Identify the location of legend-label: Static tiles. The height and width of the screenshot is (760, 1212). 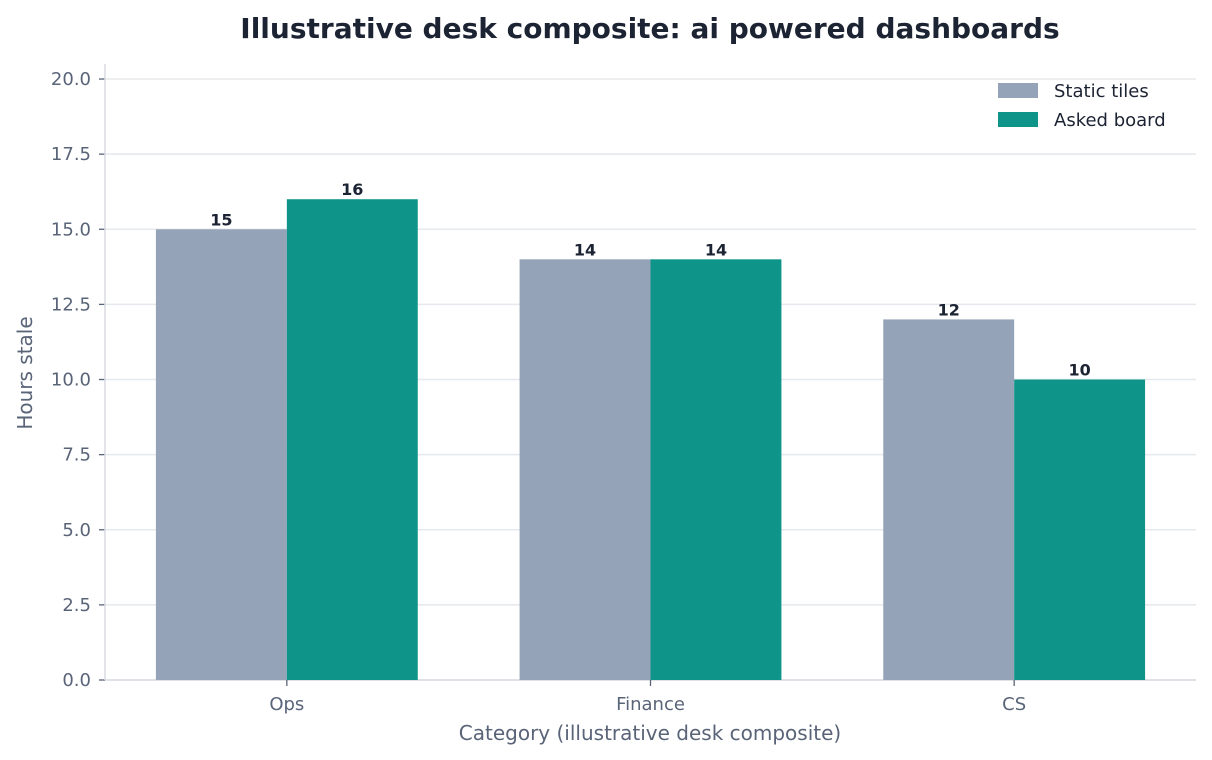
(1101, 91).